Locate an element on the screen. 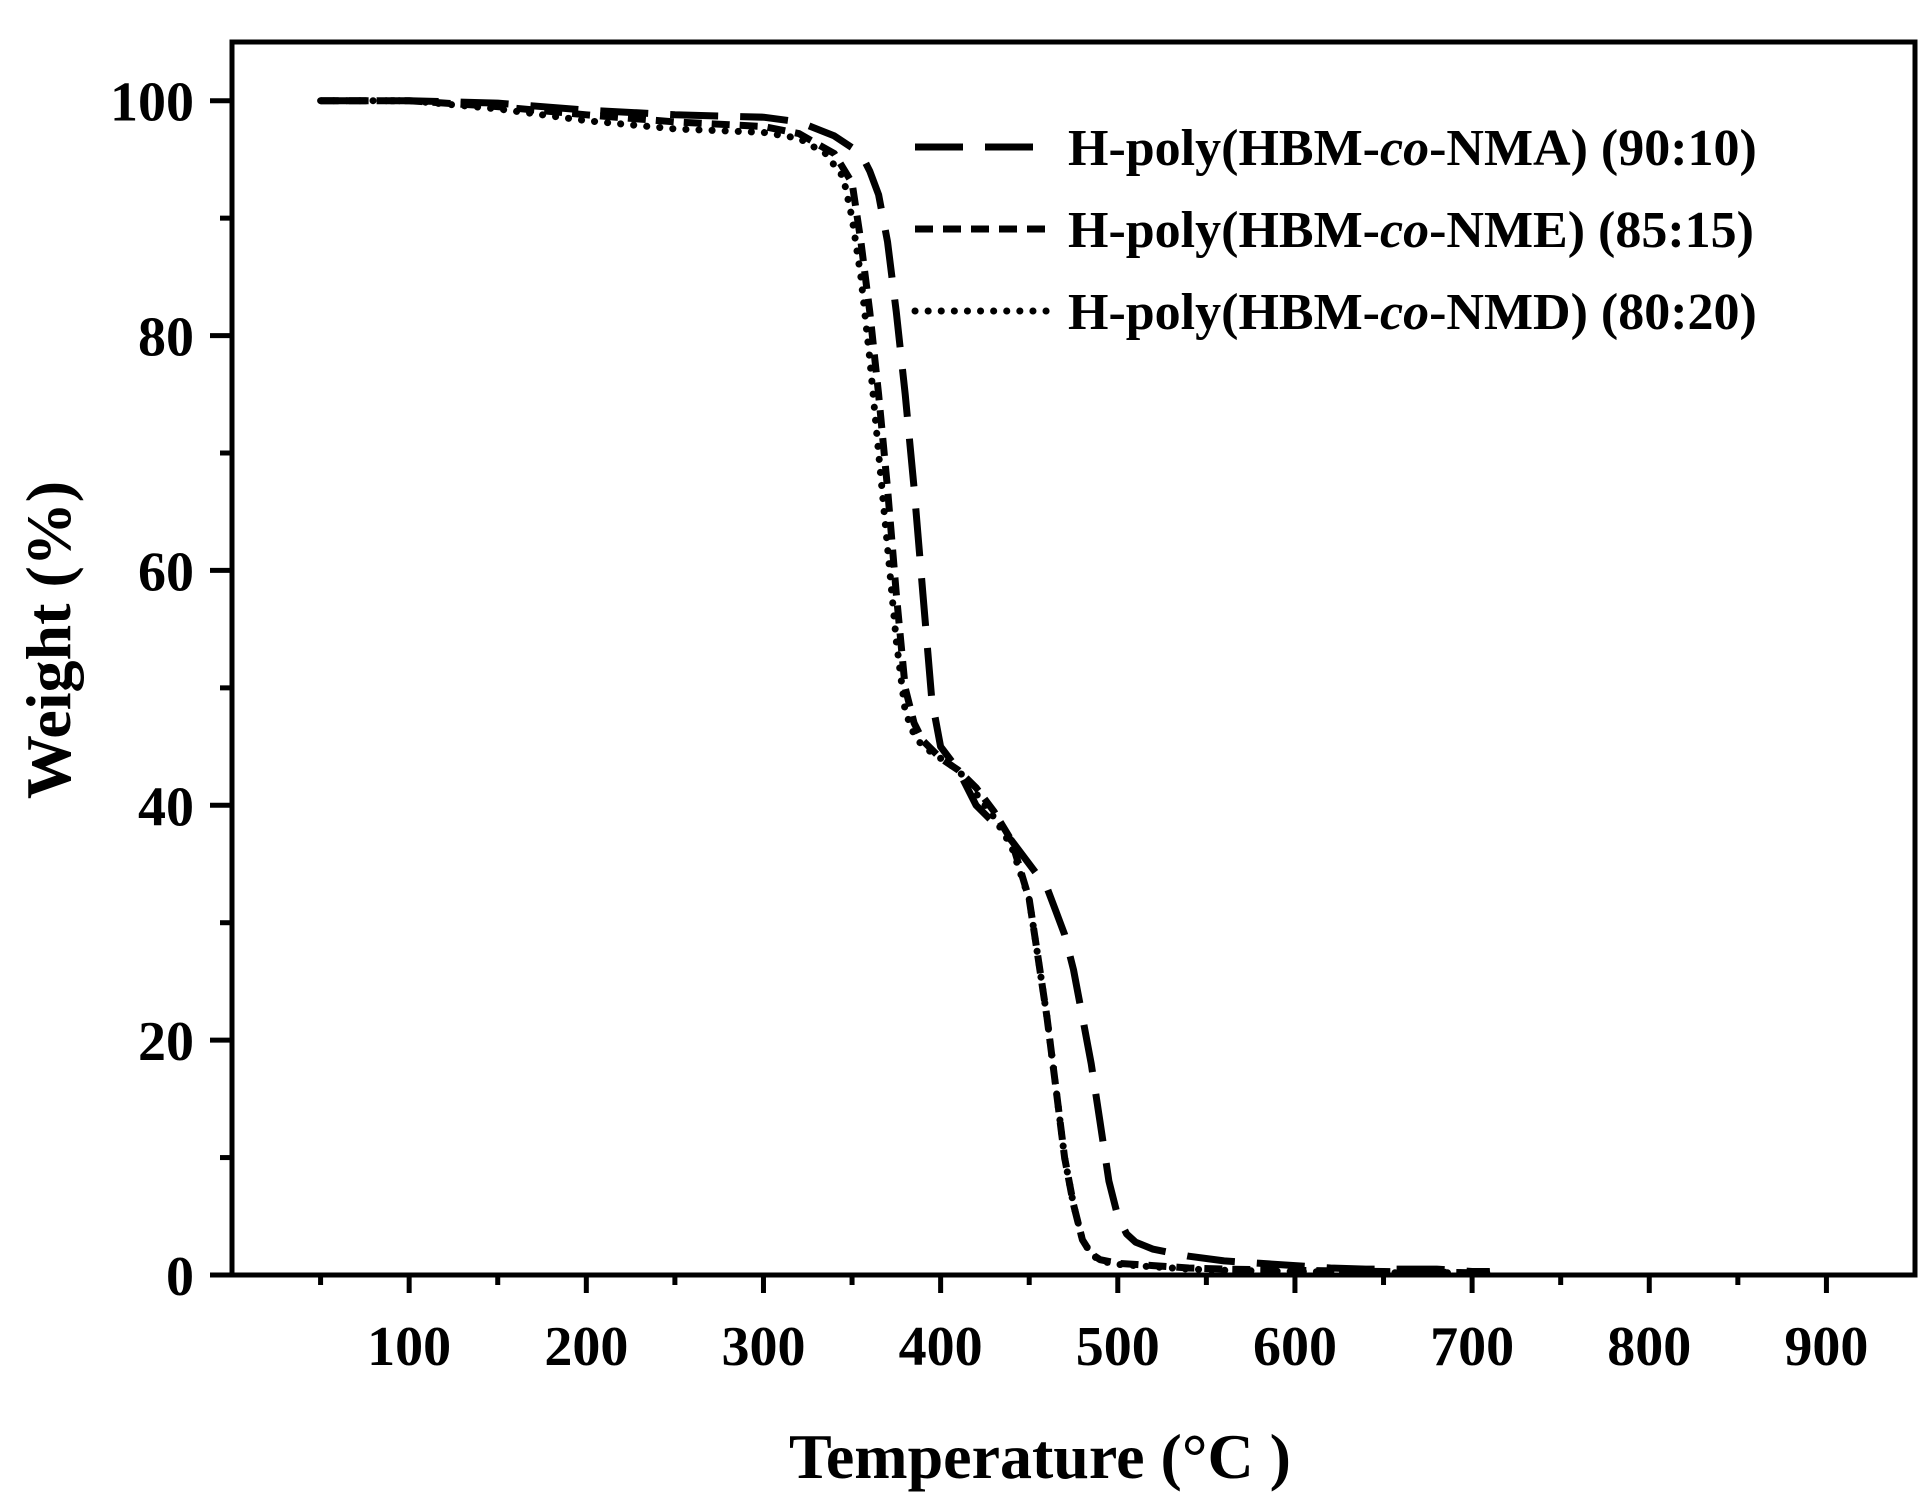 The height and width of the screenshot is (1507, 1927). y-axis-title: Weight (%) is located at coordinates (48, 640).